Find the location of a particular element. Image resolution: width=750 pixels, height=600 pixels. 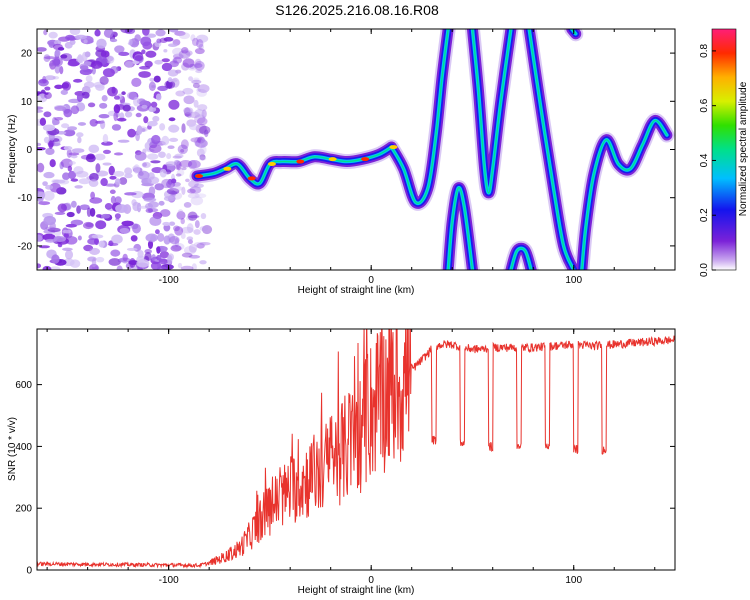

snr-ytick-label: 0 is located at coordinates (29, 571).